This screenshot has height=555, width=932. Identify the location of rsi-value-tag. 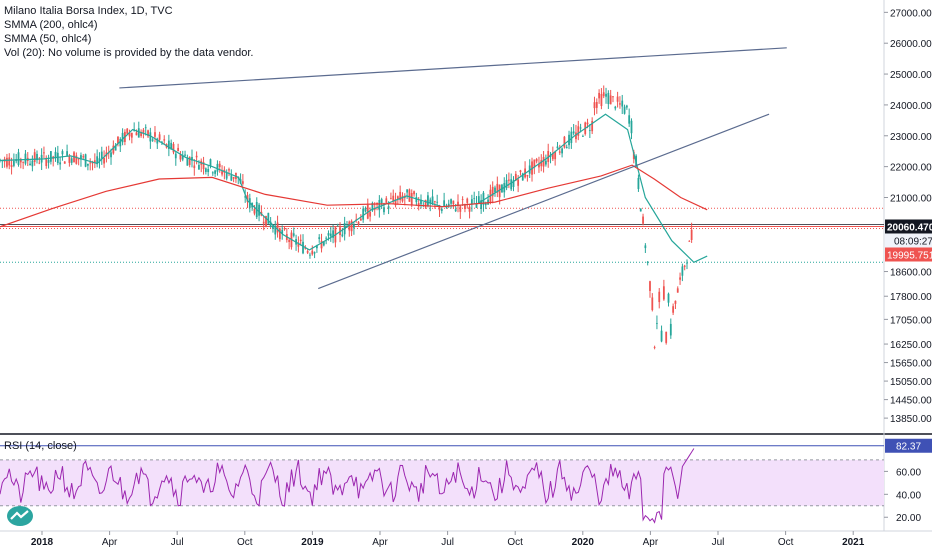
(908, 445).